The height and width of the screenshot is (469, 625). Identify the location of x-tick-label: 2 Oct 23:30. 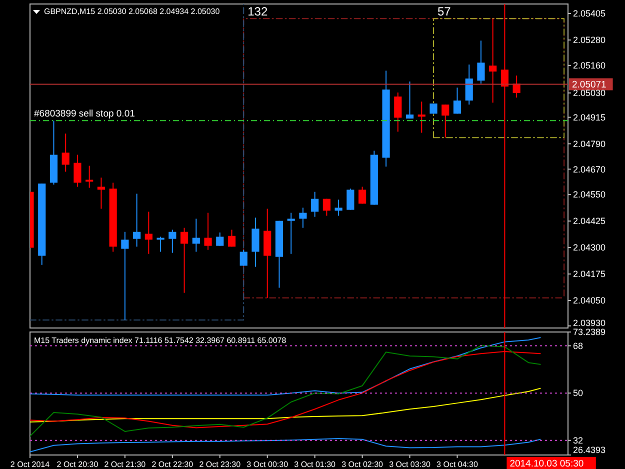
(220, 464).